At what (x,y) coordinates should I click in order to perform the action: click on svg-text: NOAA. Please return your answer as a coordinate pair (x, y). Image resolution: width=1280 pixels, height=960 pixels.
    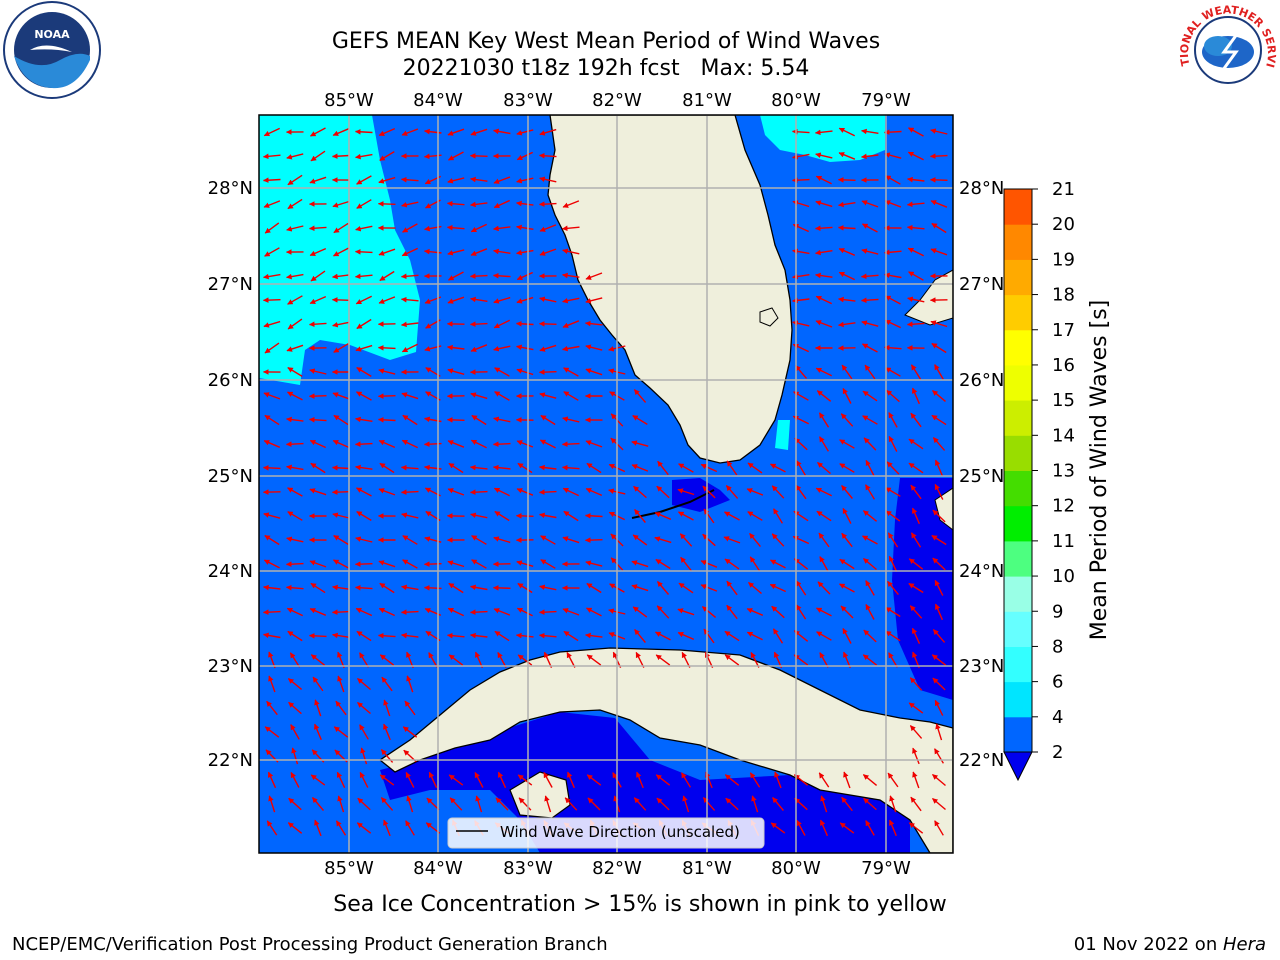
    Looking at the image, I should click on (52, 34).